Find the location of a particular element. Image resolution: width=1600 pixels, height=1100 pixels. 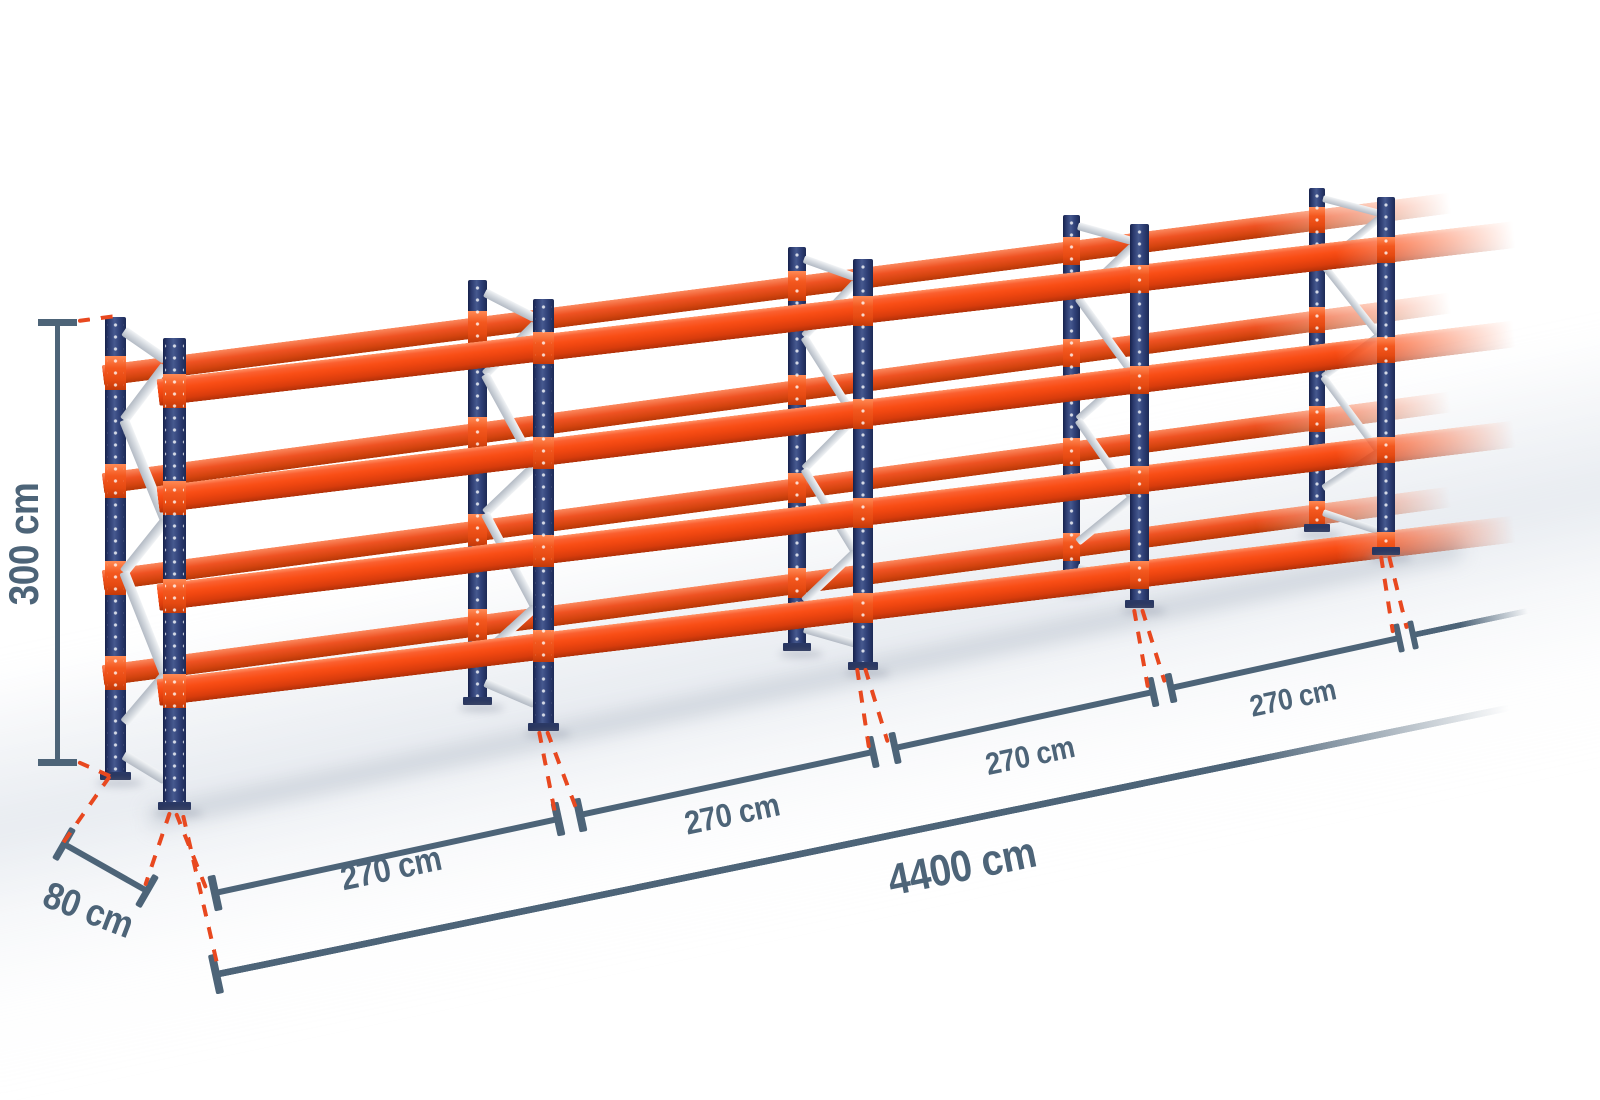

frame-brace is located at coordinates (144, 345).